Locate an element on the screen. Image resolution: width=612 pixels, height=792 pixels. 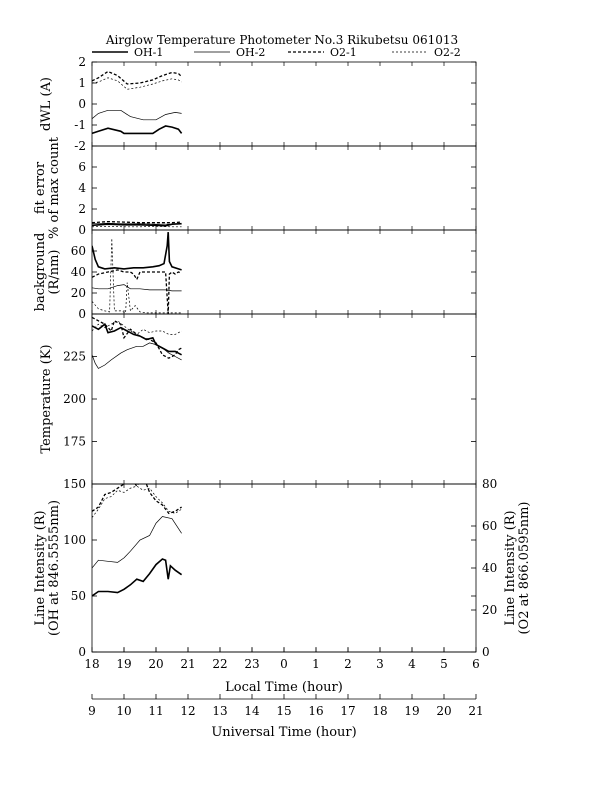
universal-time-axis-label: Universal Time (hour) is located at coordinates (283, 732).